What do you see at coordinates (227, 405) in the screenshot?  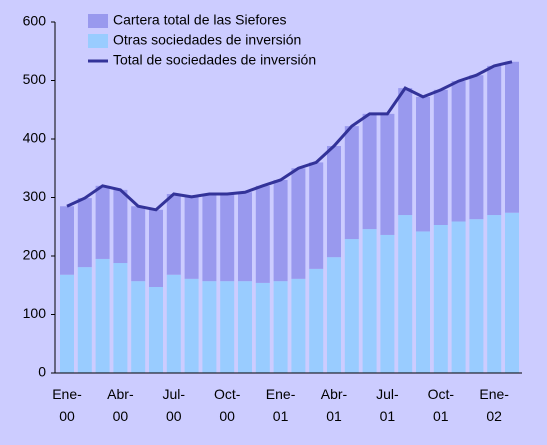 I see `x-tick-label: Oct-00` at bounding box center [227, 405].